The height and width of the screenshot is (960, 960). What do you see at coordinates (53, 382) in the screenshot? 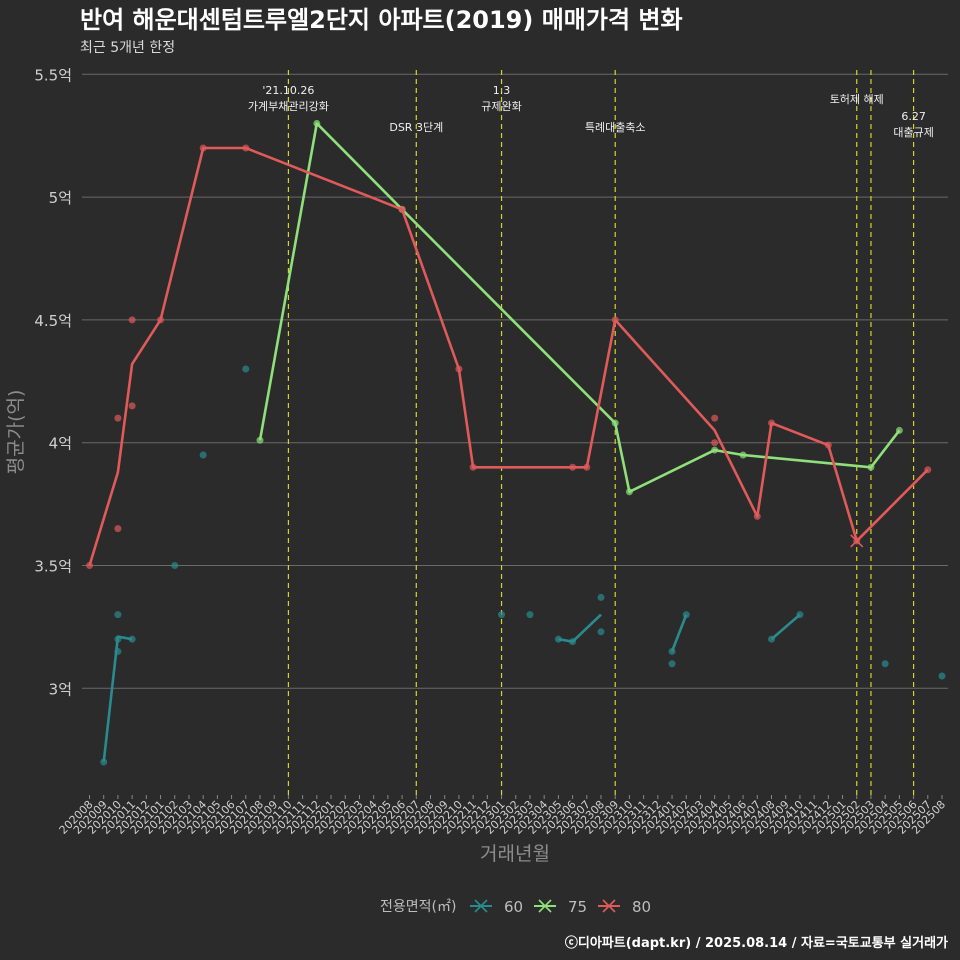
I see `y-tick-labels: 3억 3.5억 4억 4.5억 5억 5.5억` at bounding box center [53, 382].